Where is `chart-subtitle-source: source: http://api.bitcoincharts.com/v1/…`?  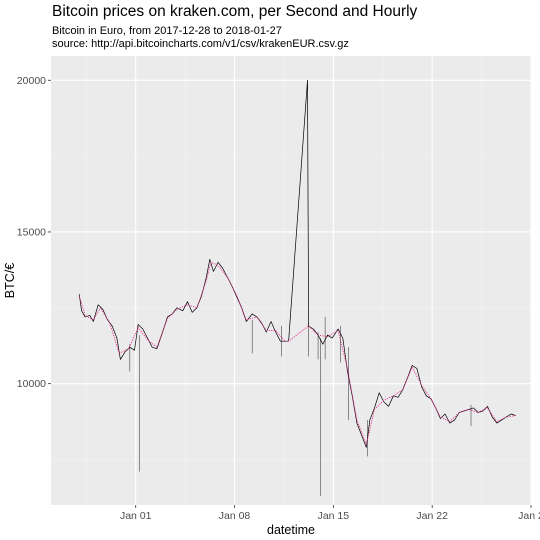
chart-subtitle-source: source: http://api.bitcoincharts.com/v1/… is located at coordinates (200, 44).